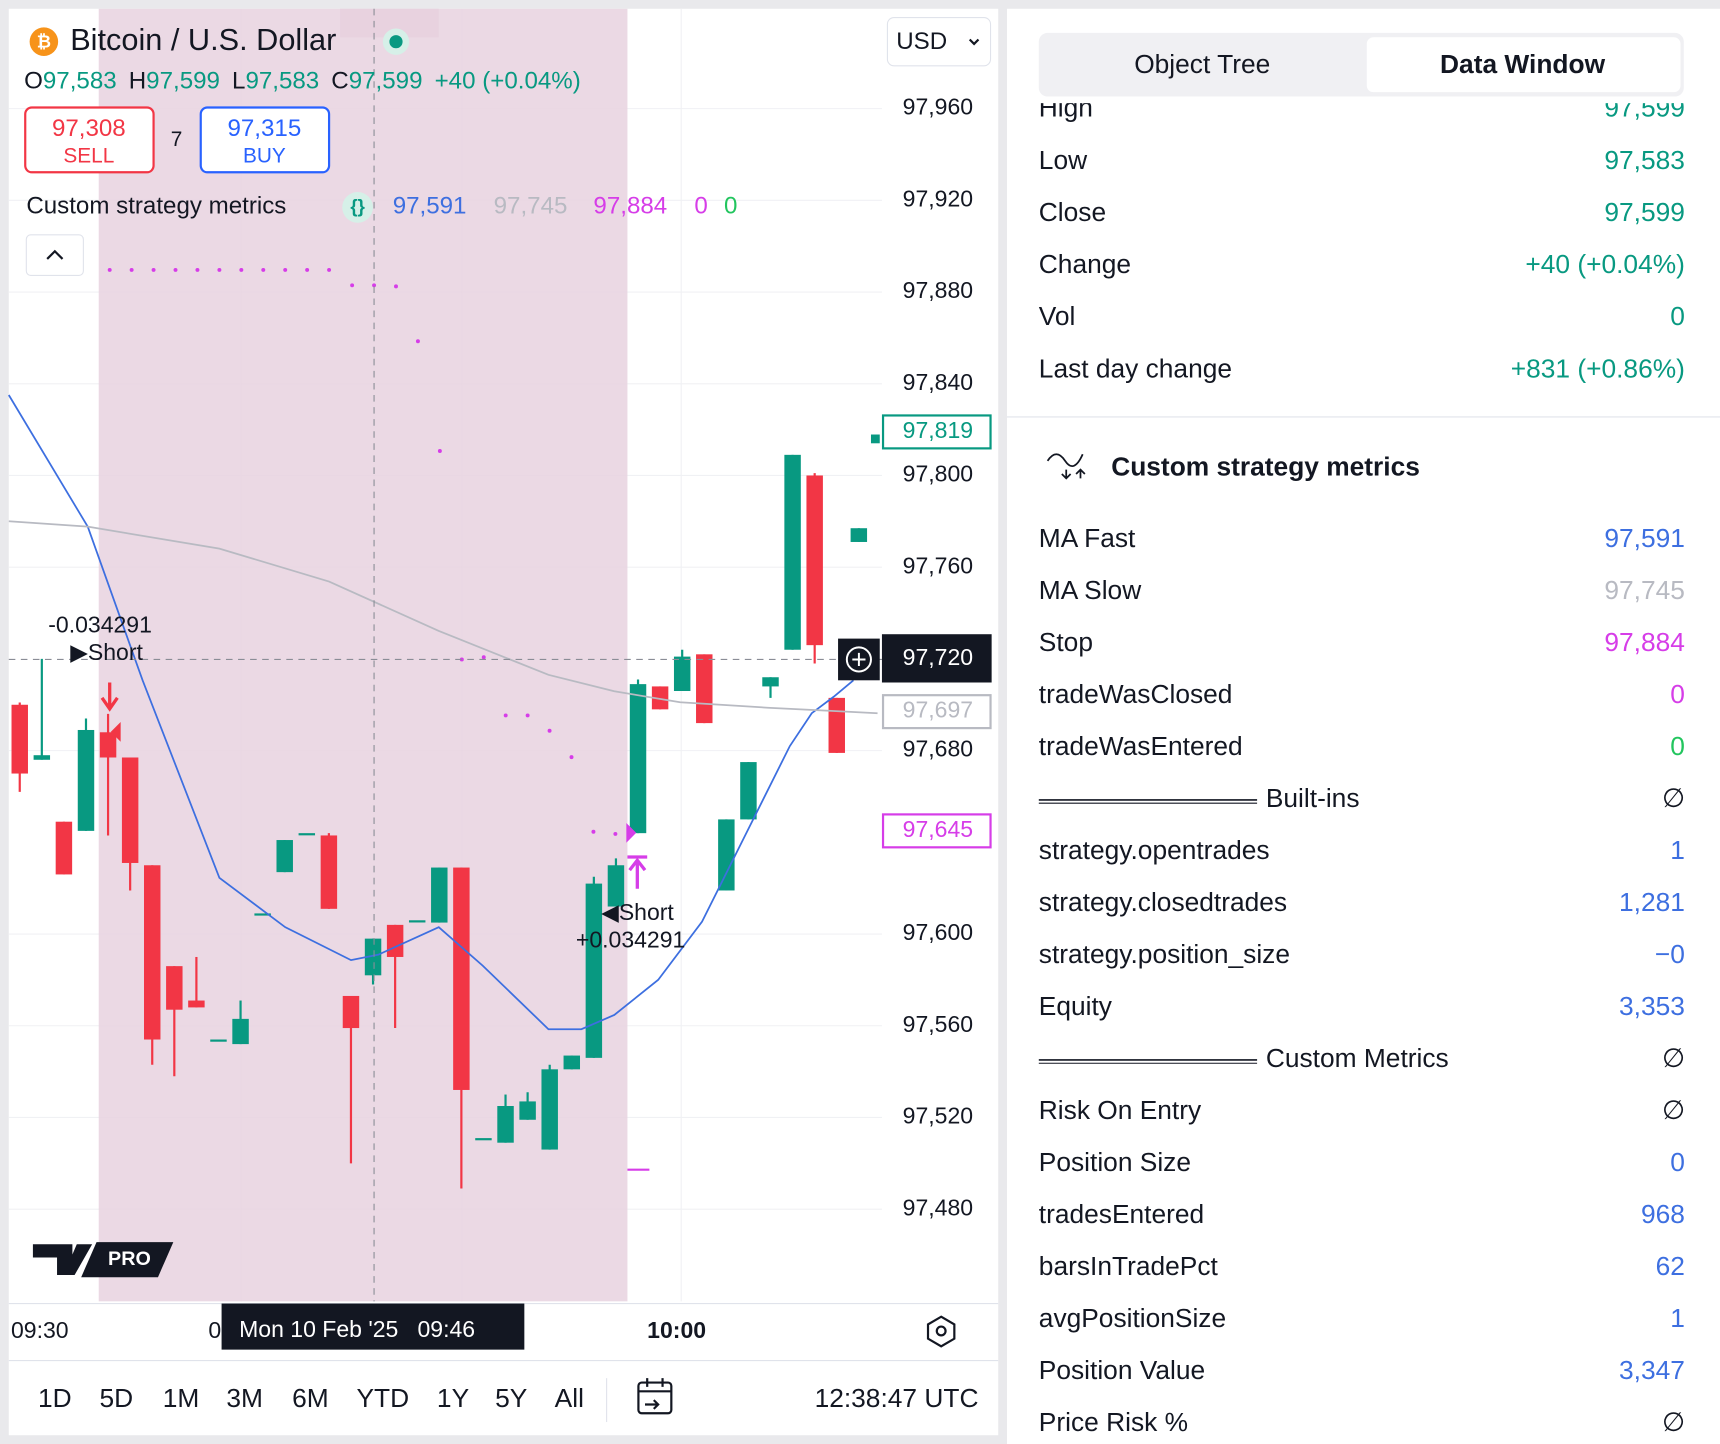  Describe the element at coordinates (1265, 466) in the screenshot. I see `section-title: Custom strategy metrics` at that location.